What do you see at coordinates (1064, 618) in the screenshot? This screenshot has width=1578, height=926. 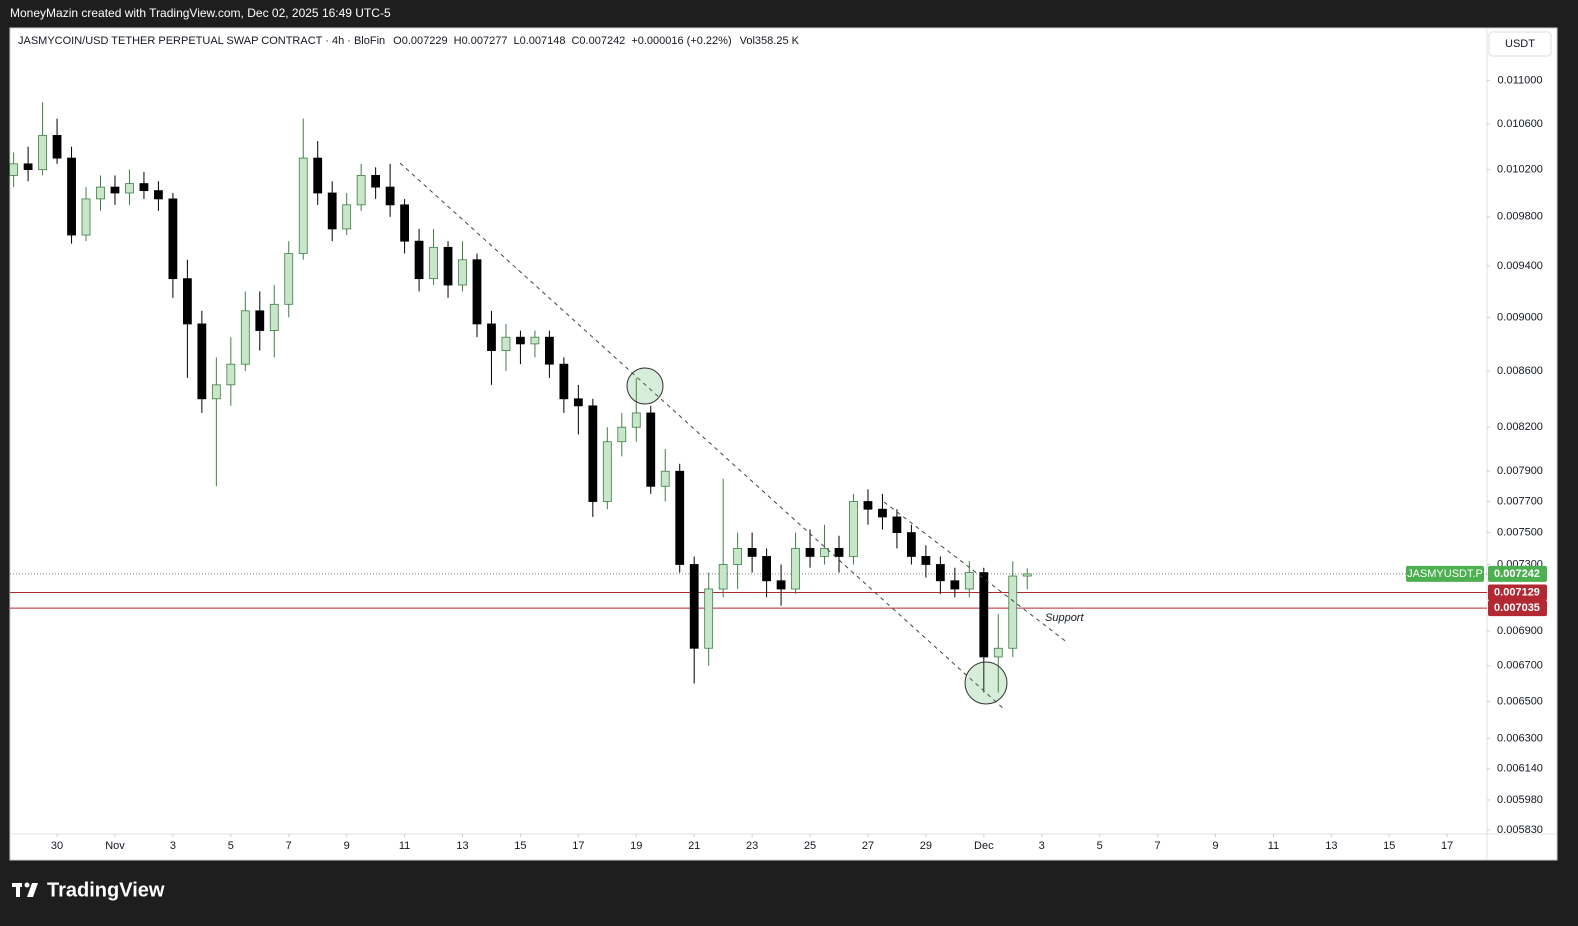 I see `annotation: Support` at bounding box center [1064, 618].